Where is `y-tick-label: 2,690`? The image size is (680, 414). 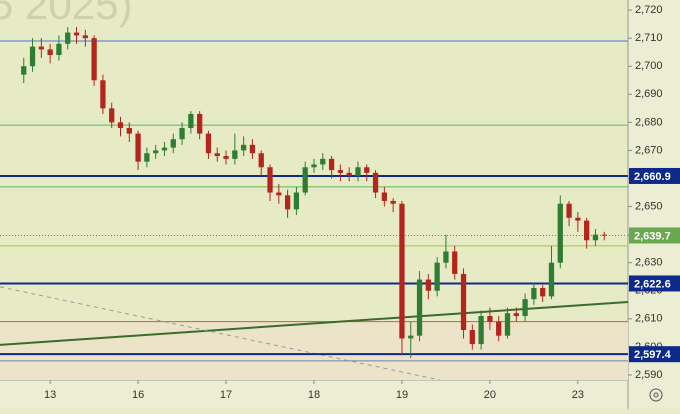 y-tick-label: 2,690 is located at coordinates (649, 94).